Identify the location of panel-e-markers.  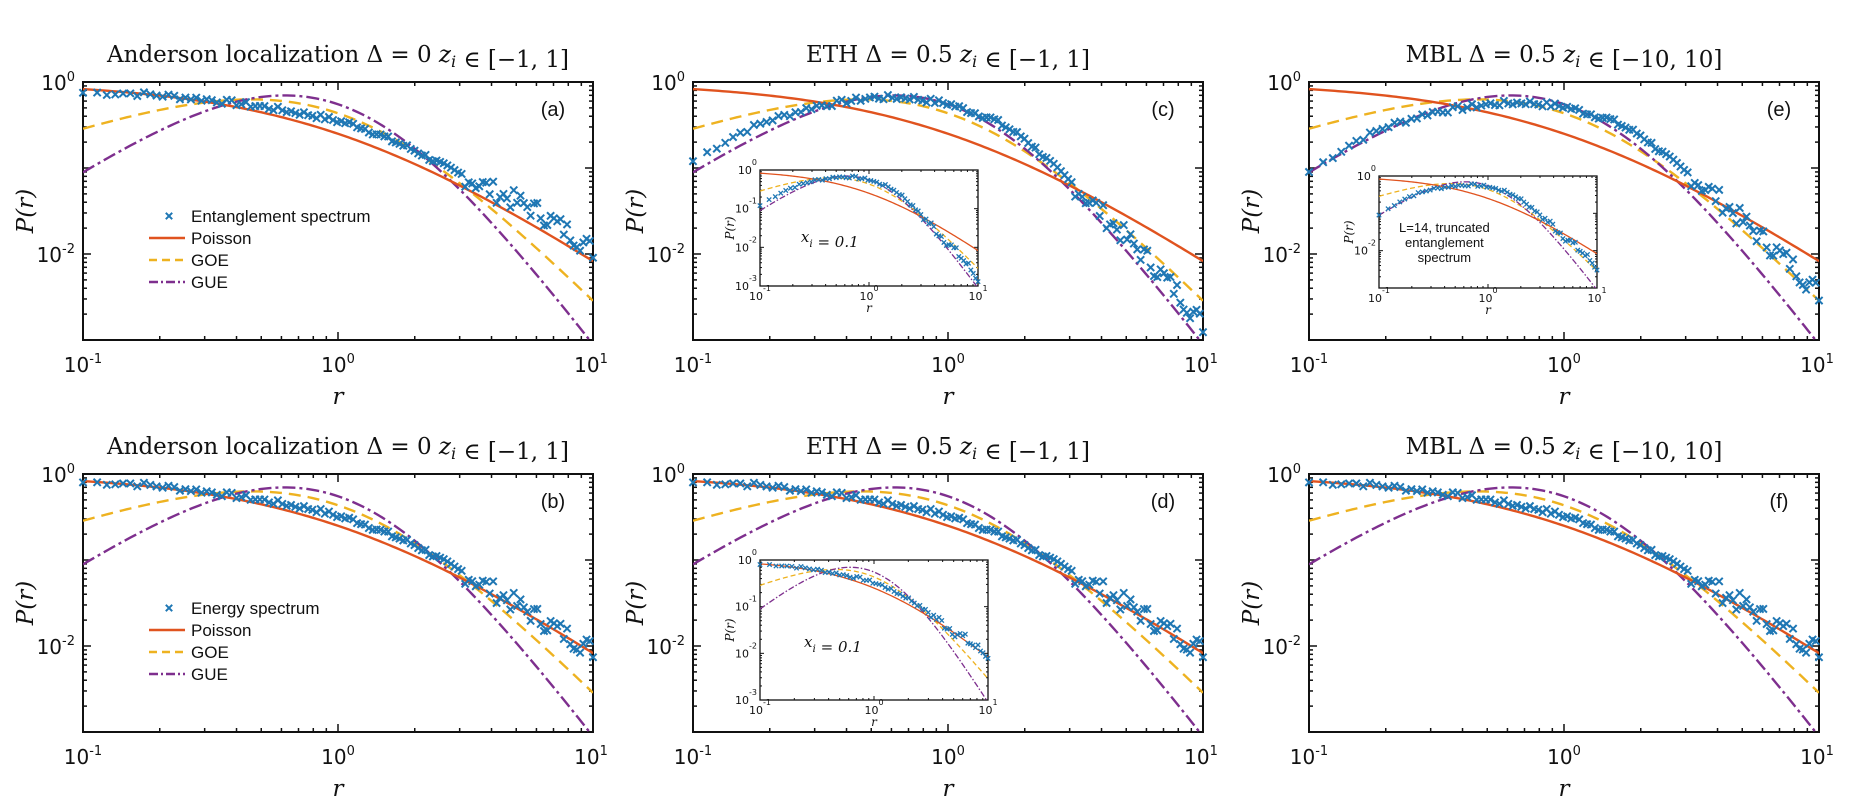
(1564, 200).